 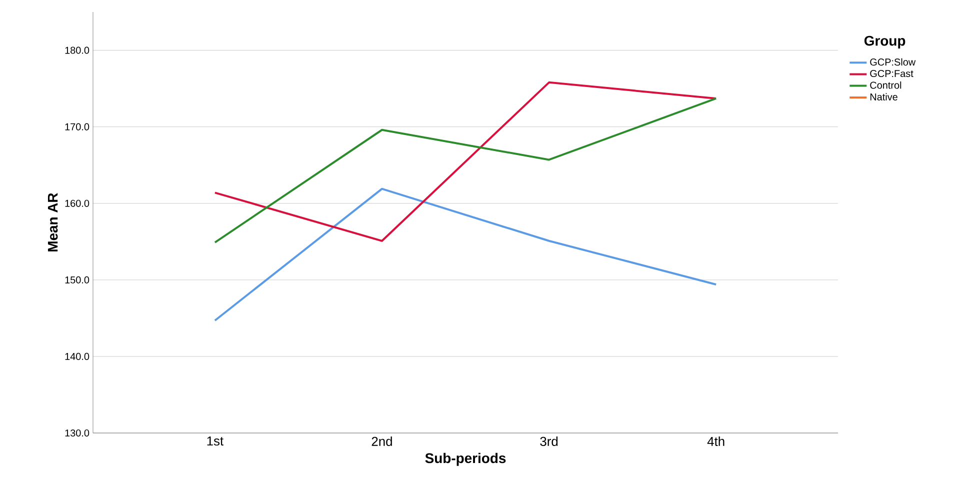 What do you see at coordinates (893, 62) in the screenshot?
I see `legend-label: GCP:Slow` at bounding box center [893, 62].